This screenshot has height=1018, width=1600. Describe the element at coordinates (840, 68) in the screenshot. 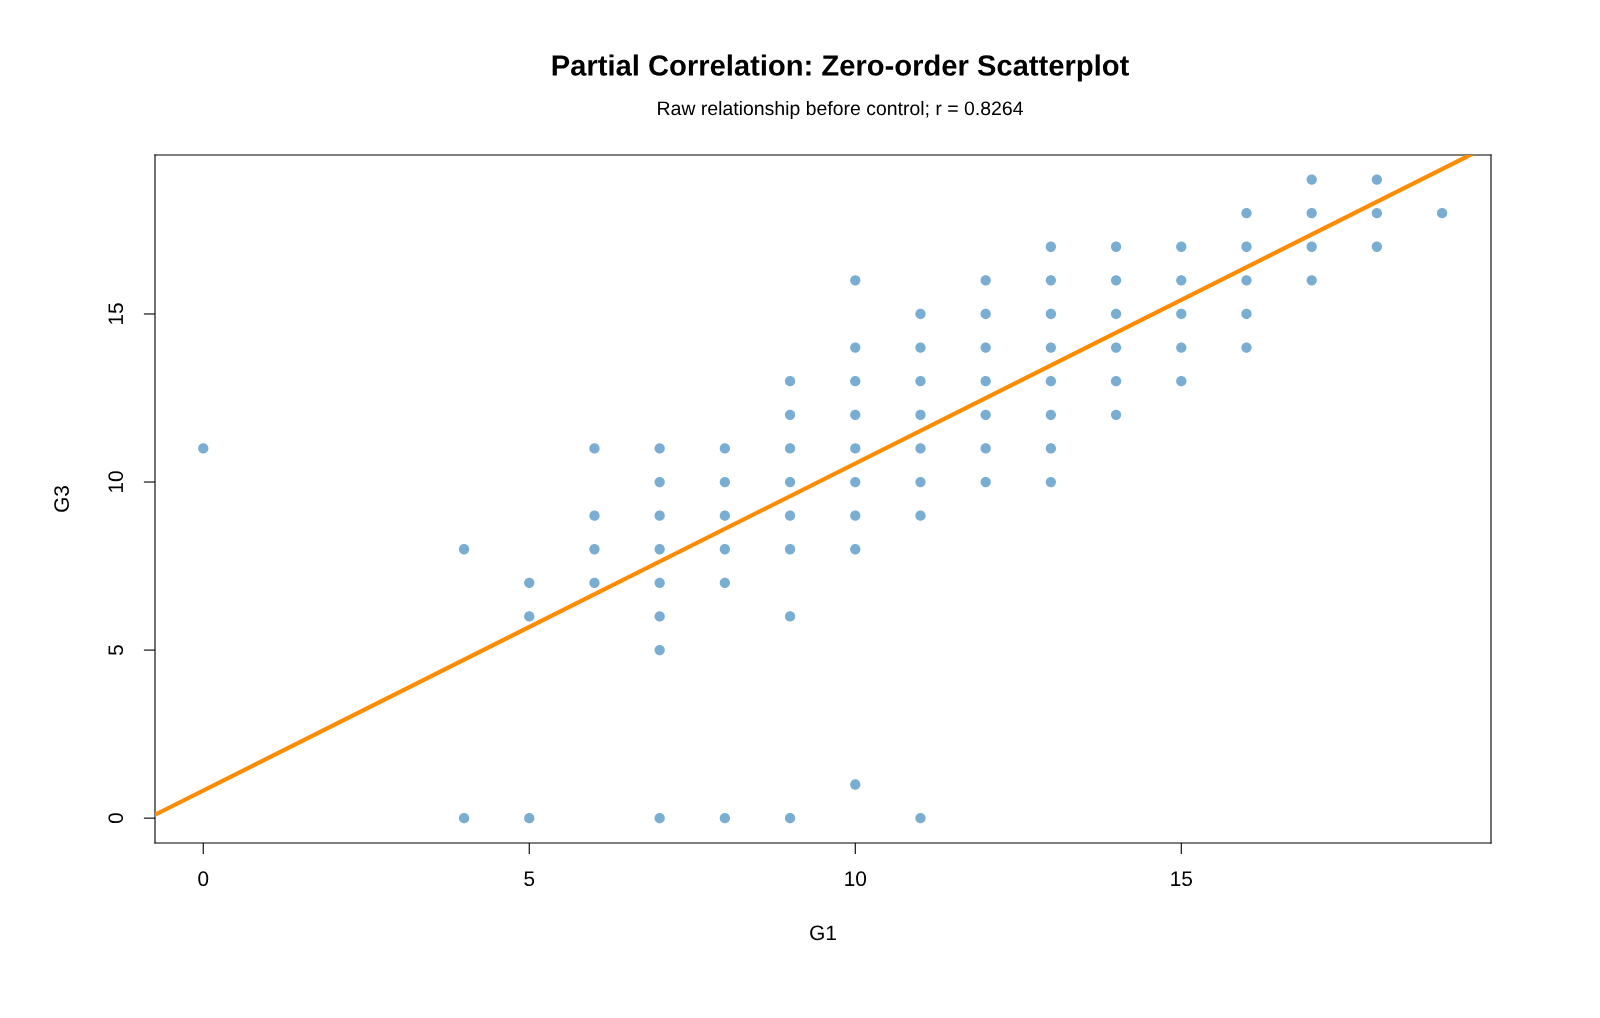

I see `chart-title: Partial Correlation: Zero-order Scatterplot` at that location.